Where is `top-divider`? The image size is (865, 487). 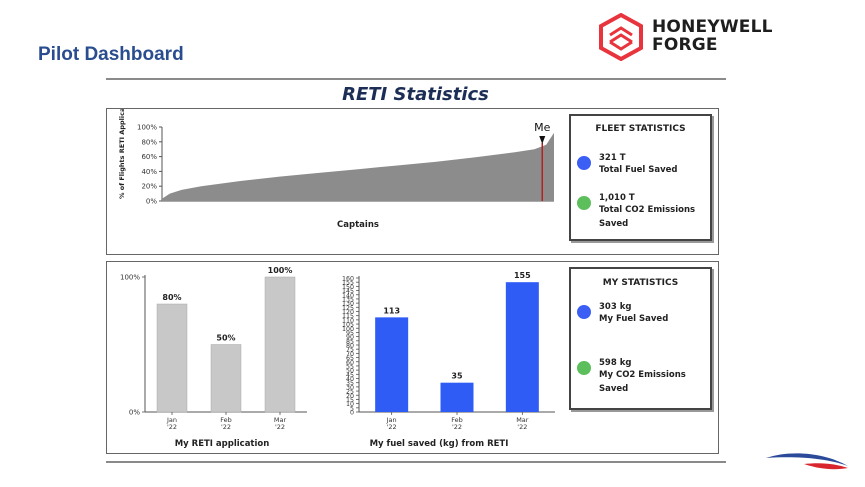
top-divider is located at coordinates (416, 79).